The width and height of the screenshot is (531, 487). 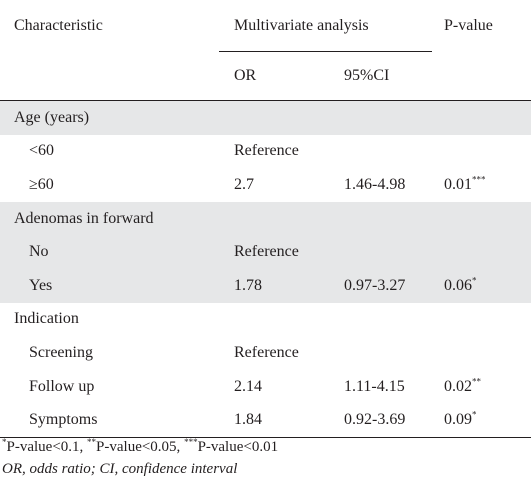 What do you see at coordinates (52, 117) in the screenshot?
I see `group-label: Age (years)` at bounding box center [52, 117].